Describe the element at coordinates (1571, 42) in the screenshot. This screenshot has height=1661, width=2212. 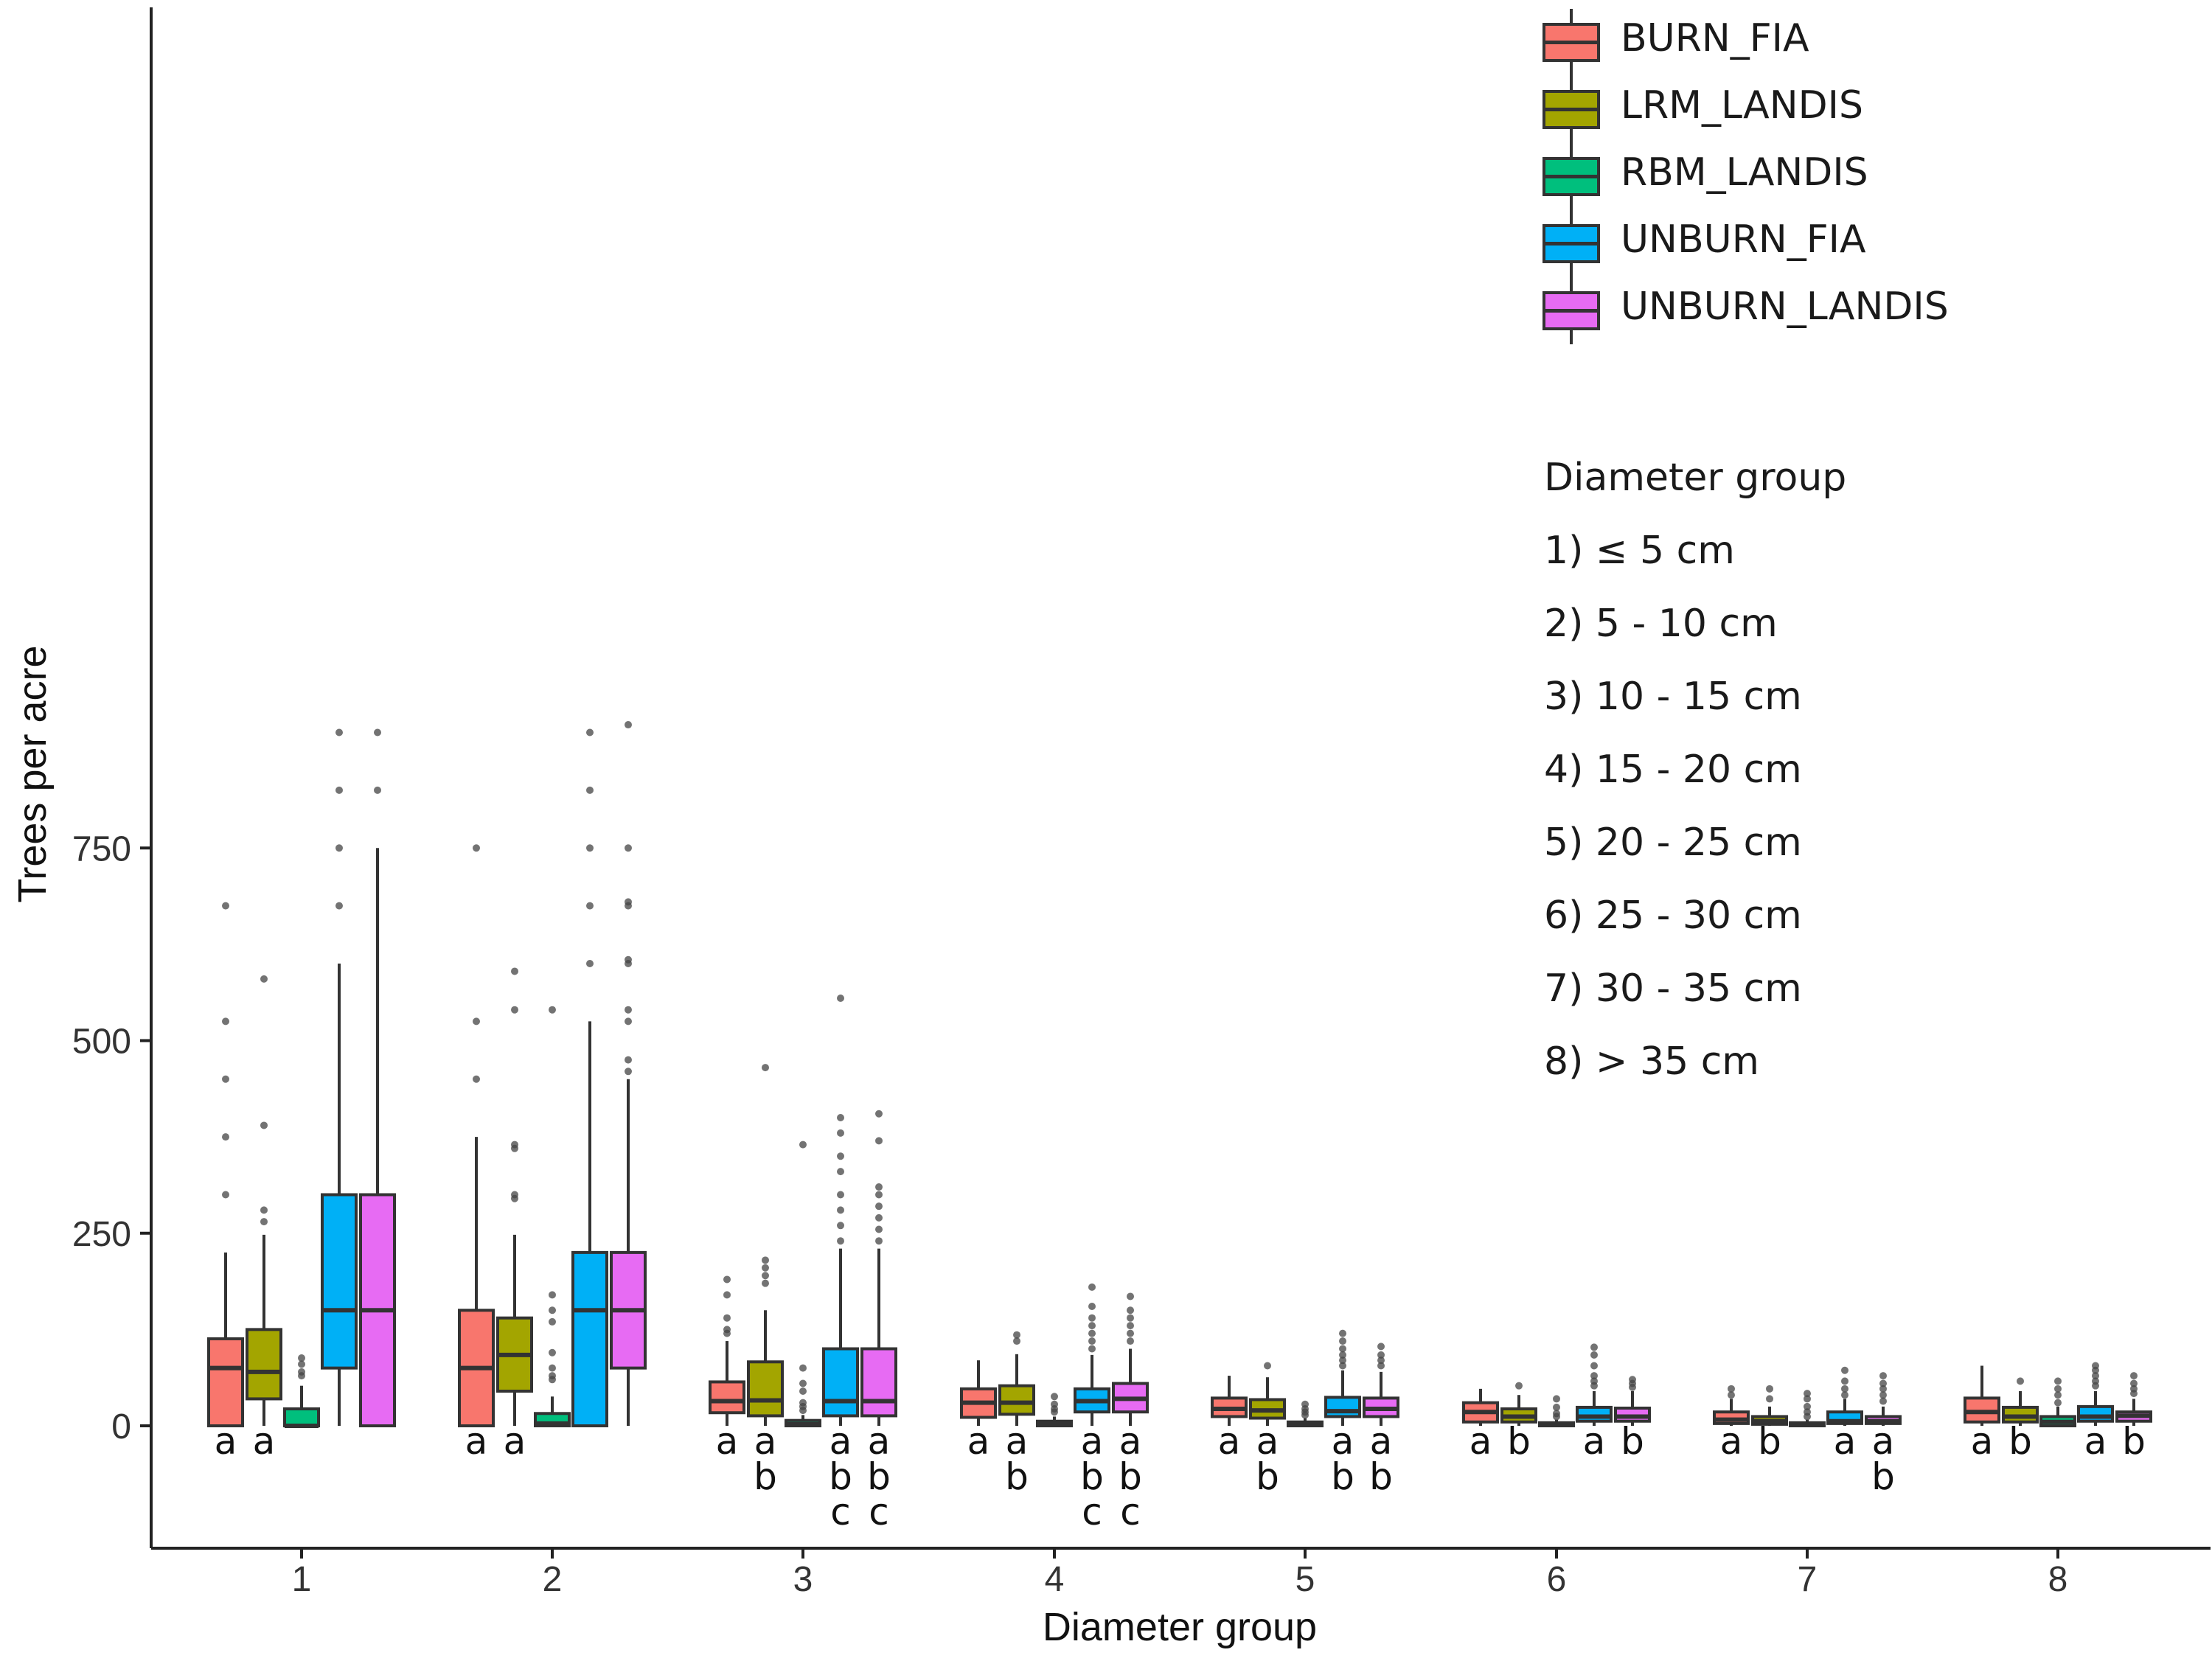
I see `legend-key-burn-fia` at that location.